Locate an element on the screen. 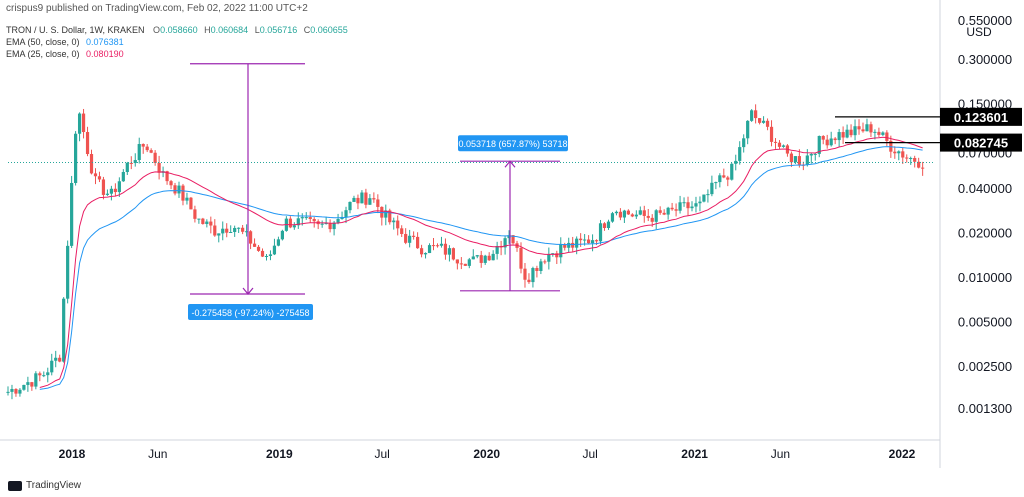 This screenshot has height=497, width=1024. measure-label-text: 0.053718 (657.87%) 53718 is located at coordinates (512, 144).